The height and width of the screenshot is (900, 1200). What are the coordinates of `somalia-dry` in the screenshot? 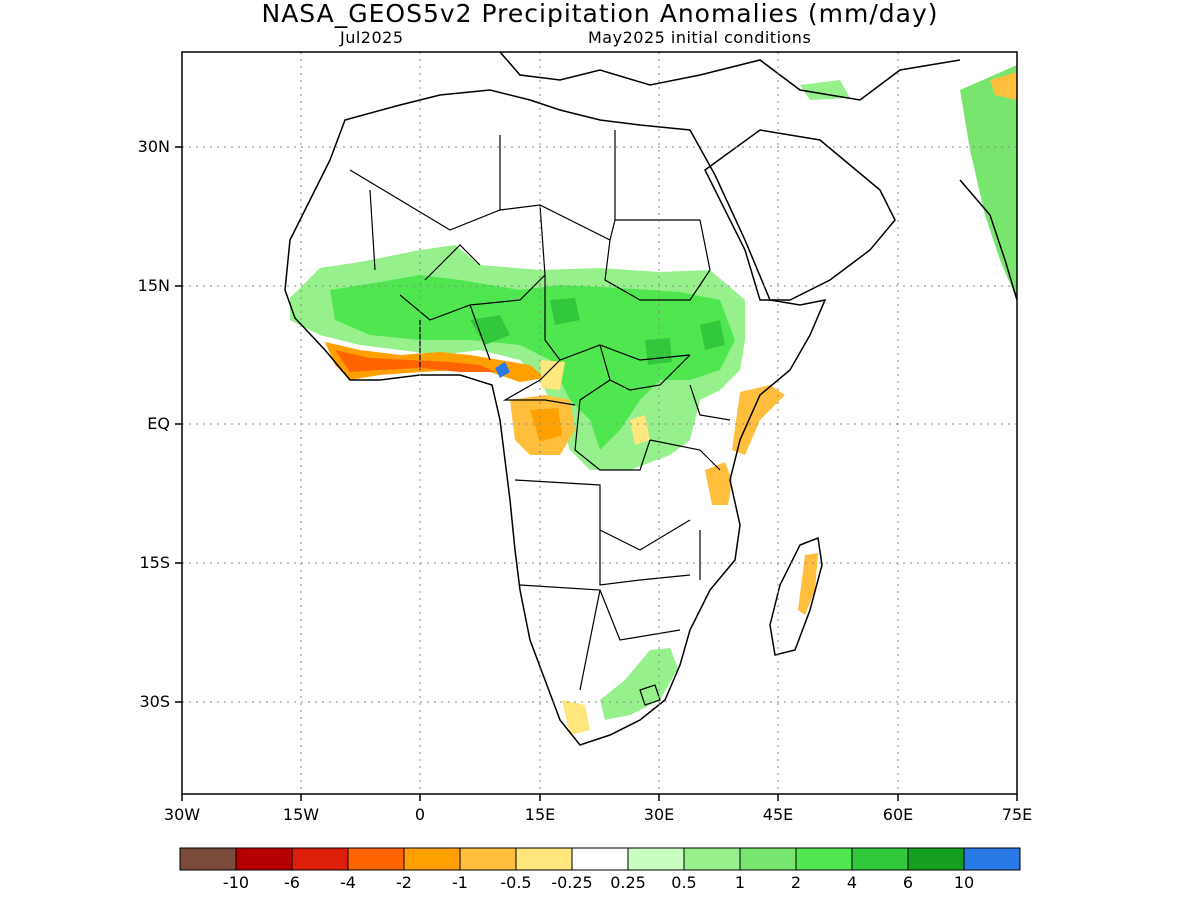 It's located at (758, 420).